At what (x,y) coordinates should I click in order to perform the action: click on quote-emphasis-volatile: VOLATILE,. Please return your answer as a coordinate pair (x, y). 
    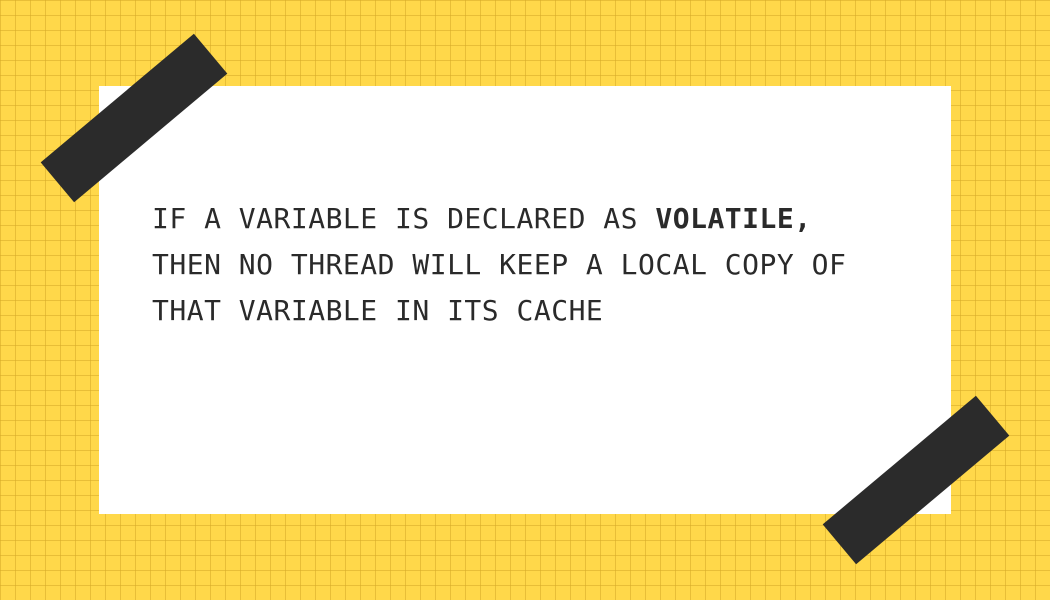
    Looking at the image, I should click on (733, 218).